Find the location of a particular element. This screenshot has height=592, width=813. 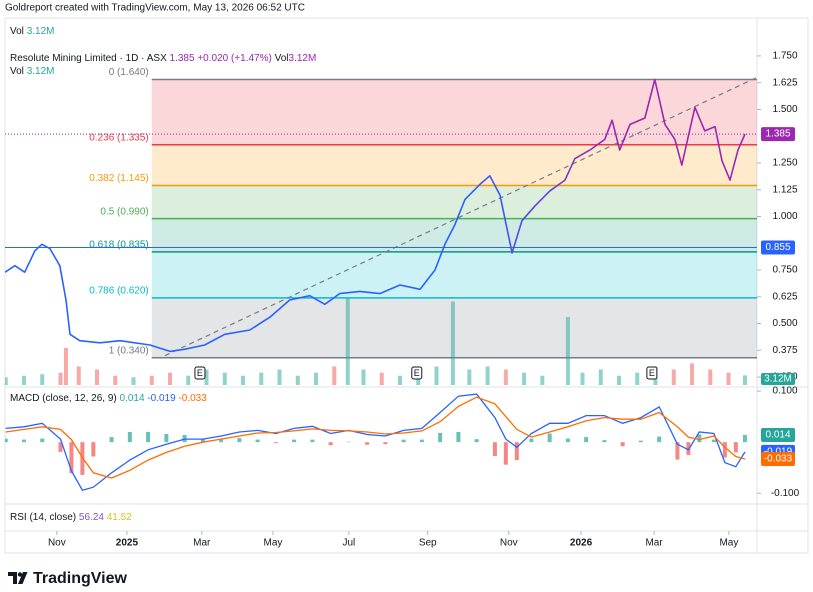

symbol-title: Resolute Mining Limited · 1D · ASX is located at coordinates (88, 58).